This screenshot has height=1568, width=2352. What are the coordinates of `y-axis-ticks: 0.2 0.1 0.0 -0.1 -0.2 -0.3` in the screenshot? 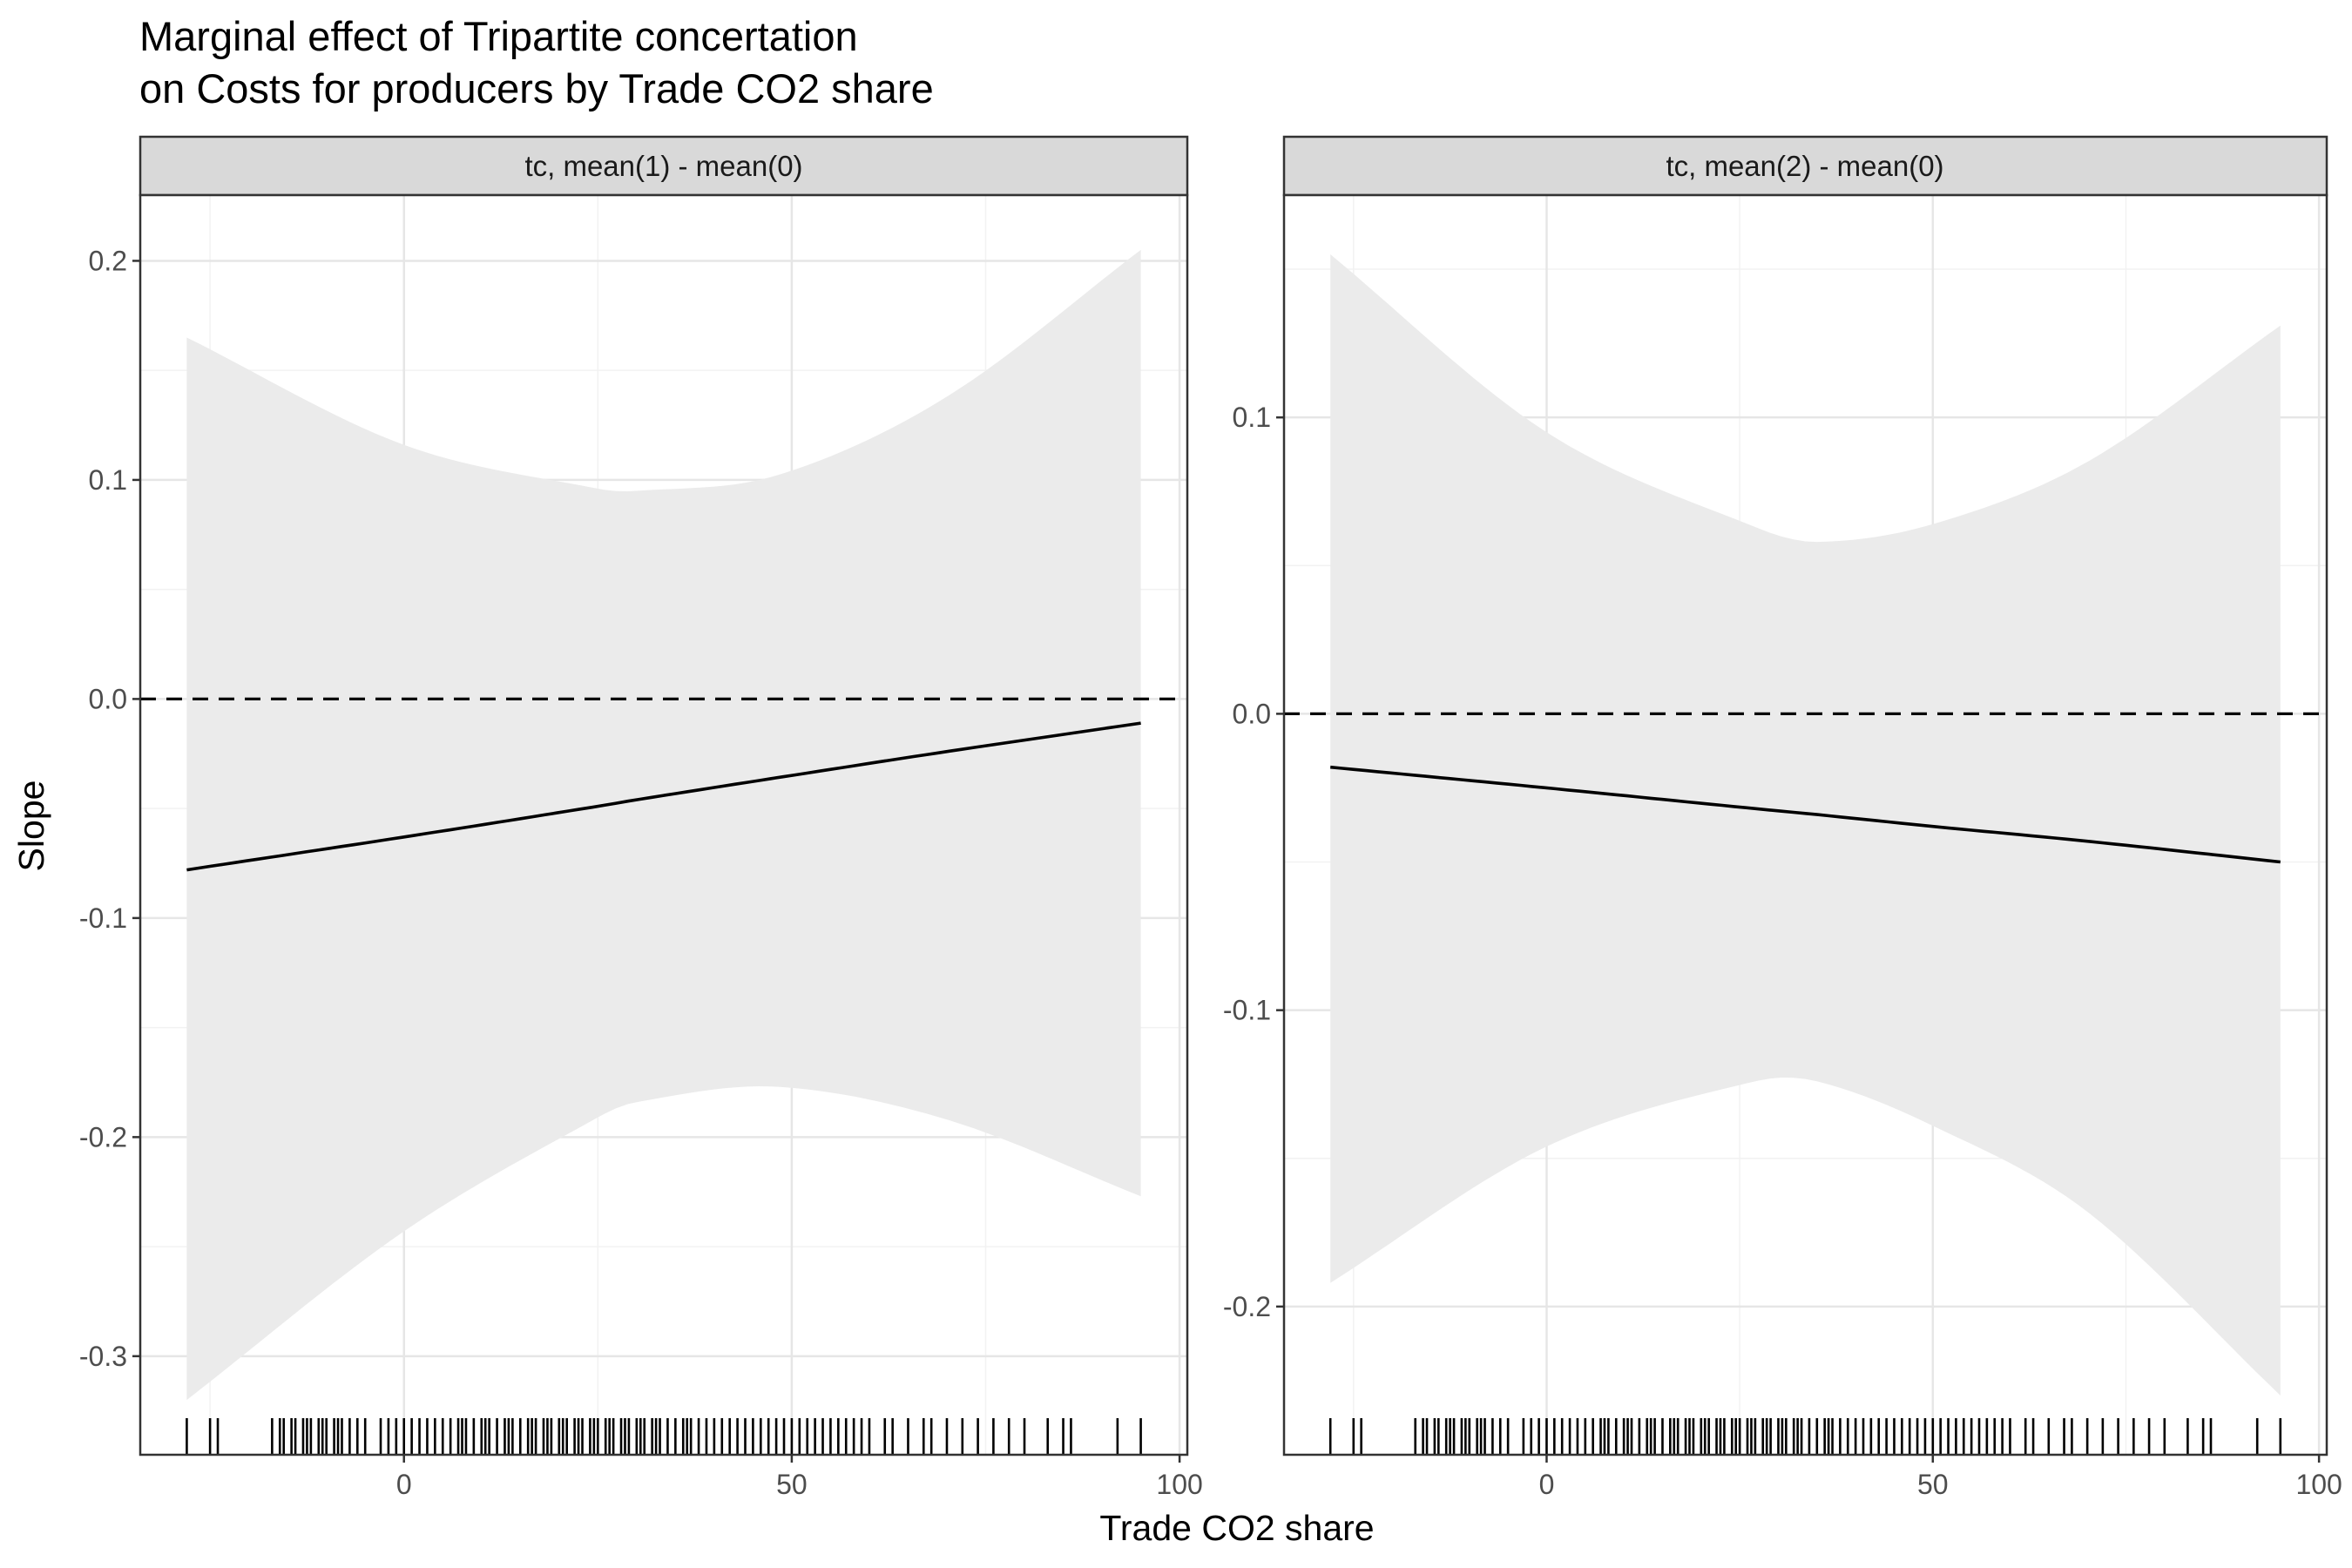 It's located at (109, 808).